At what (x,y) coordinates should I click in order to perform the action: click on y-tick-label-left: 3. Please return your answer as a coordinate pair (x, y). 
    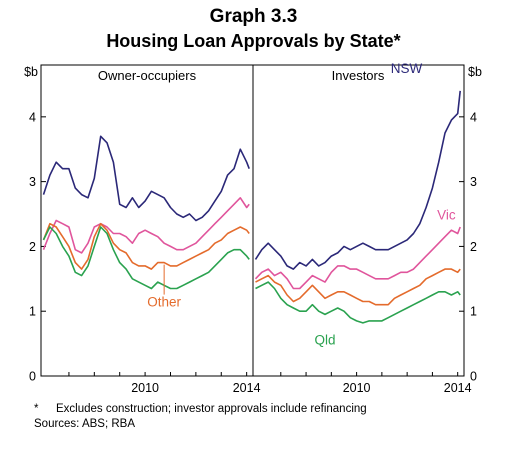
    Looking at the image, I should click on (32, 182).